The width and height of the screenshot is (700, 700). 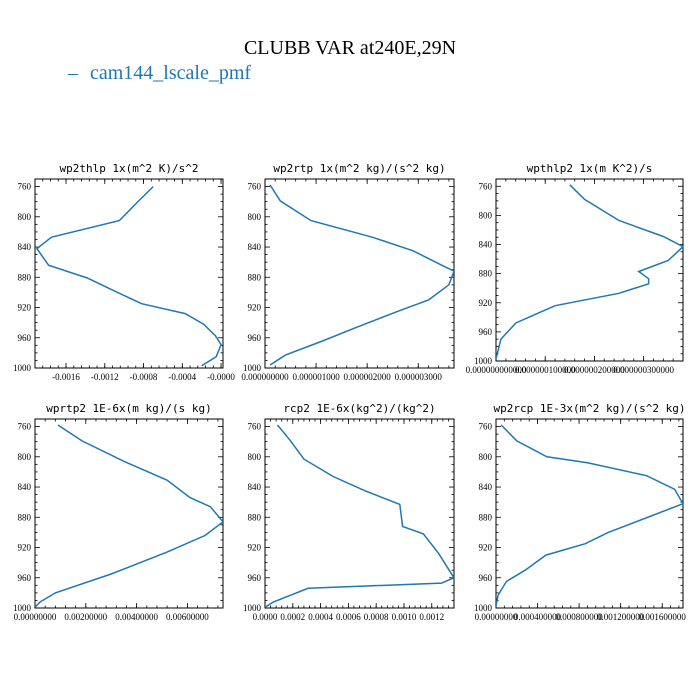 I want to click on x-tick-label: 0.0002, so click(x=292, y=617).